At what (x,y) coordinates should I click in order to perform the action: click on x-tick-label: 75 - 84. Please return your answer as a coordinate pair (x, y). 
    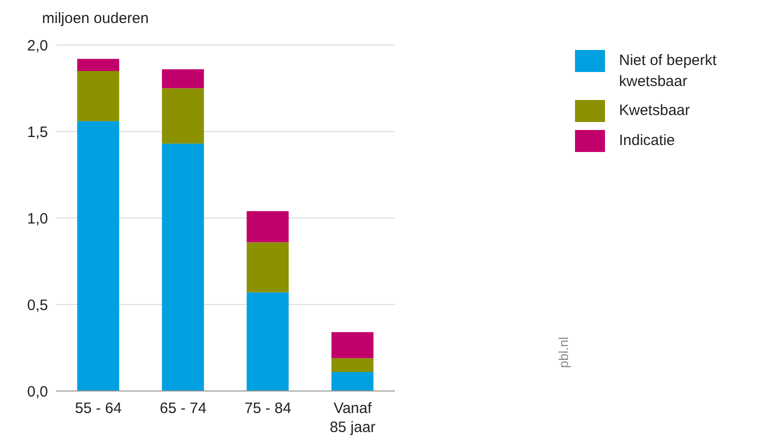
    Looking at the image, I should click on (268, 408).